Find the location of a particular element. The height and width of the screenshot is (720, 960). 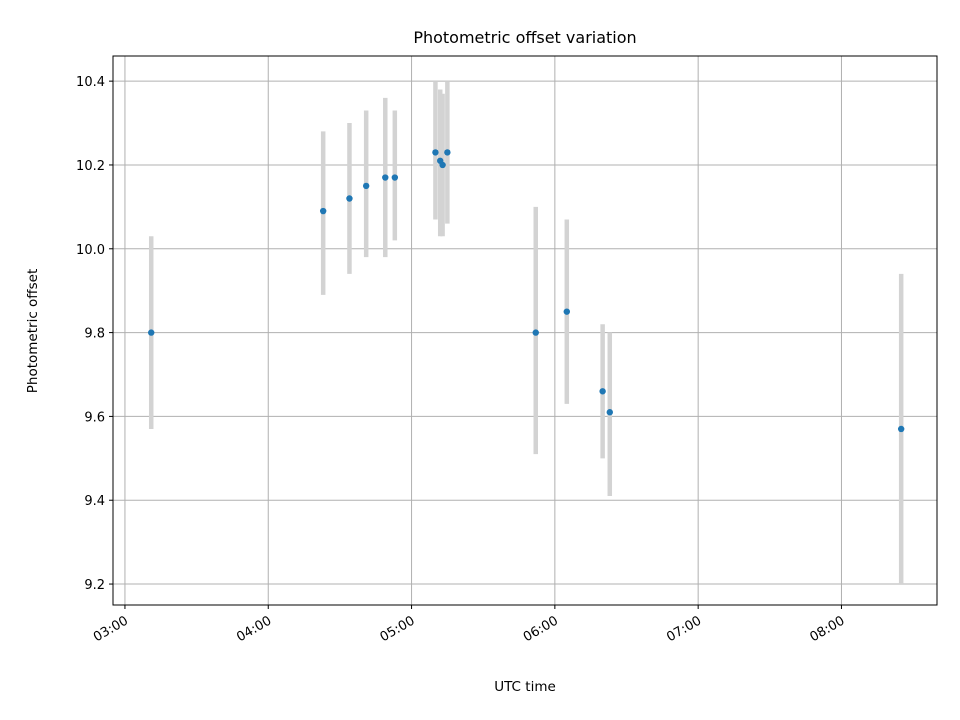

y-tick-label: 9.6 is located at coordinates (94, 417).